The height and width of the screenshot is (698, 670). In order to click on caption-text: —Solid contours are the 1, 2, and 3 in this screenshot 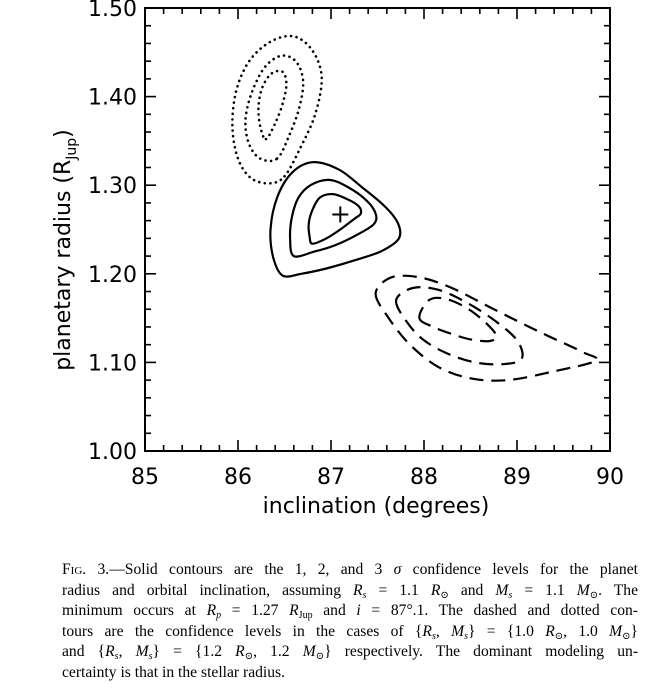, I will do `click(251, 569)`.